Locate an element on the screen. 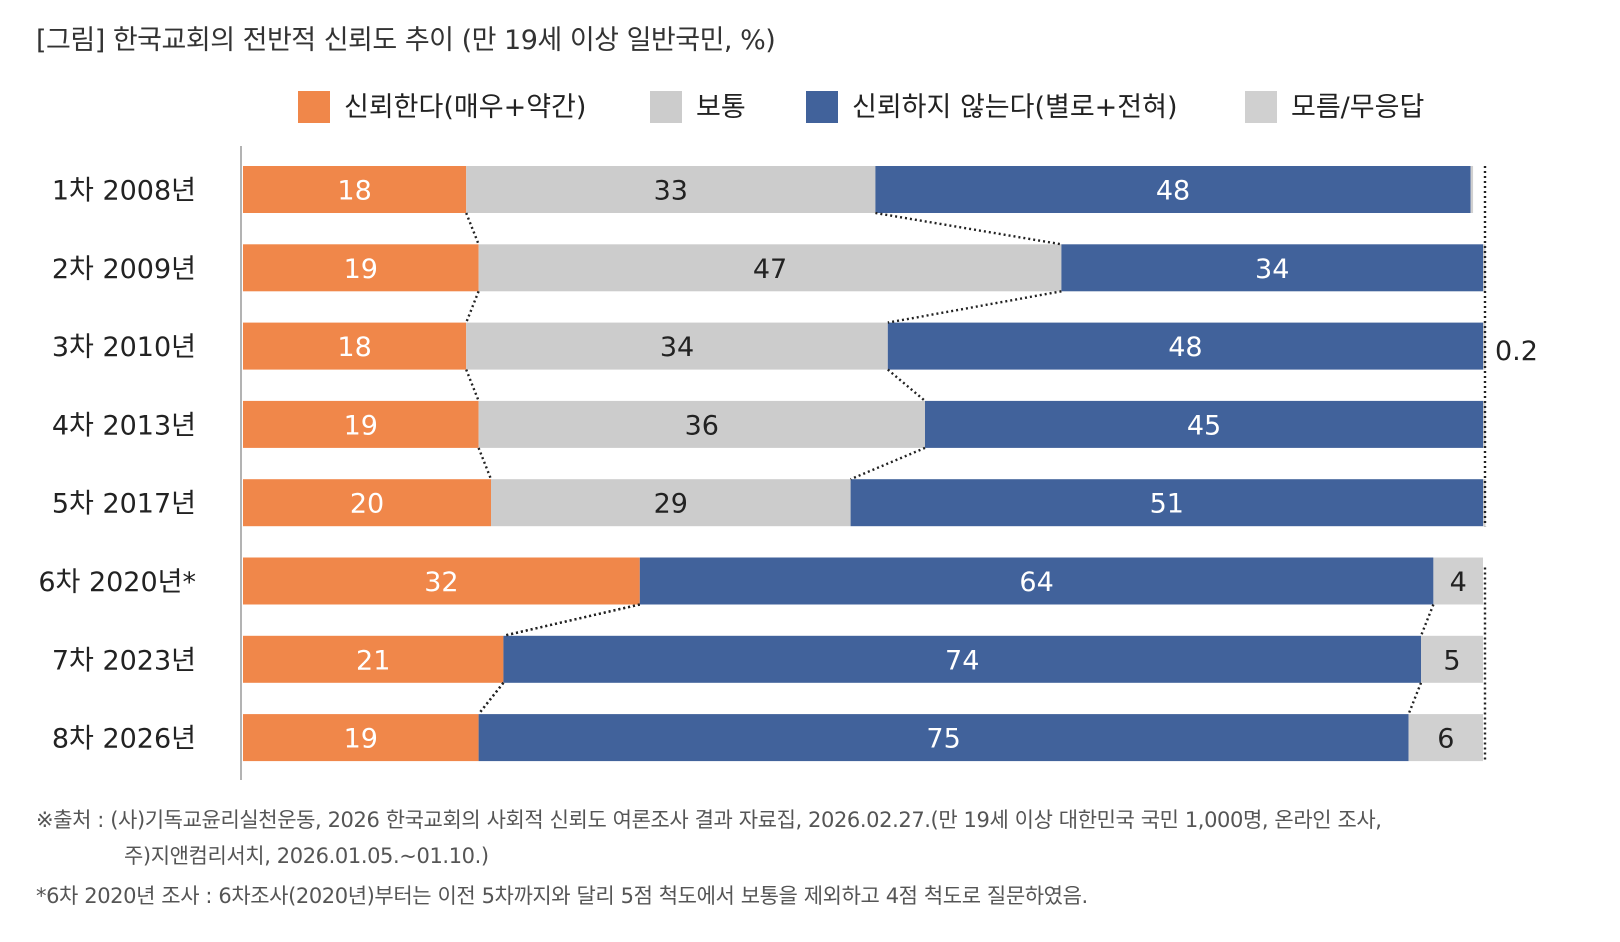 This screenshot has width=1620, height=942. data-label-neutral: 36 is located at coordinates (702, 425).